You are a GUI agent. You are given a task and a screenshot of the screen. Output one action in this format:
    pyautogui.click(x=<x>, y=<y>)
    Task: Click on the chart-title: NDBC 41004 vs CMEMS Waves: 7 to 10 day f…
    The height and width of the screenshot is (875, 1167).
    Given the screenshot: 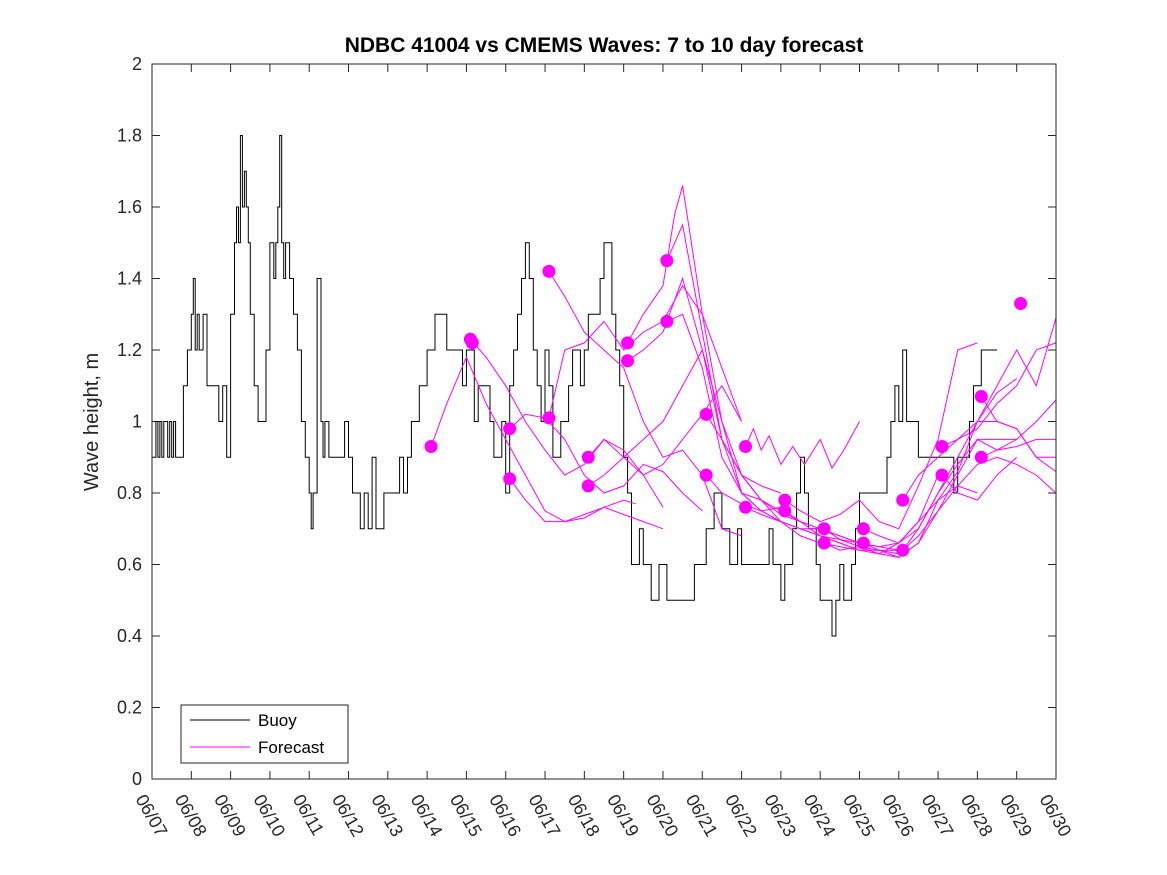 What is the action you would take?
    pyautogui.click(x=604, y=45)
    